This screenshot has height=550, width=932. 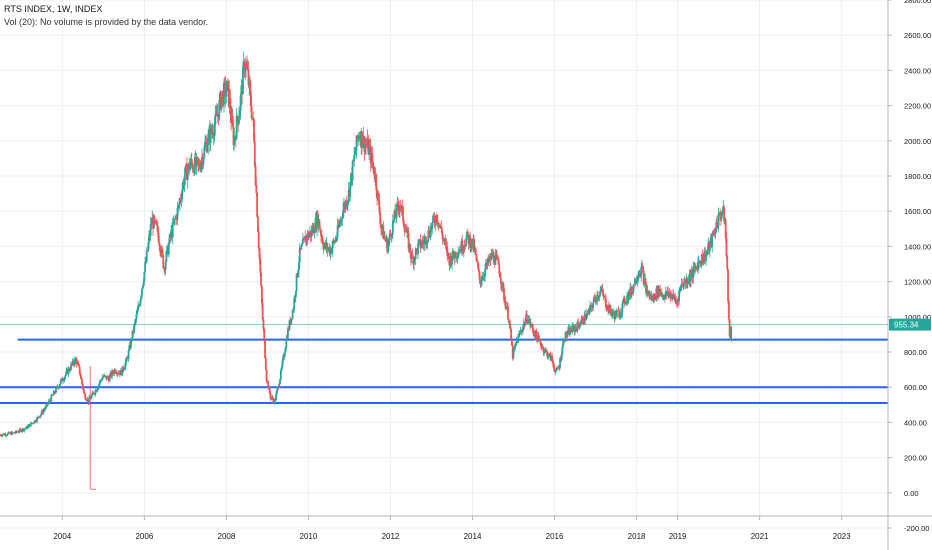 What do you see at coordinates (917, 70) in the screenshot?
I see `y-tick-label: 2400.00` at bounding box center [917, 70].